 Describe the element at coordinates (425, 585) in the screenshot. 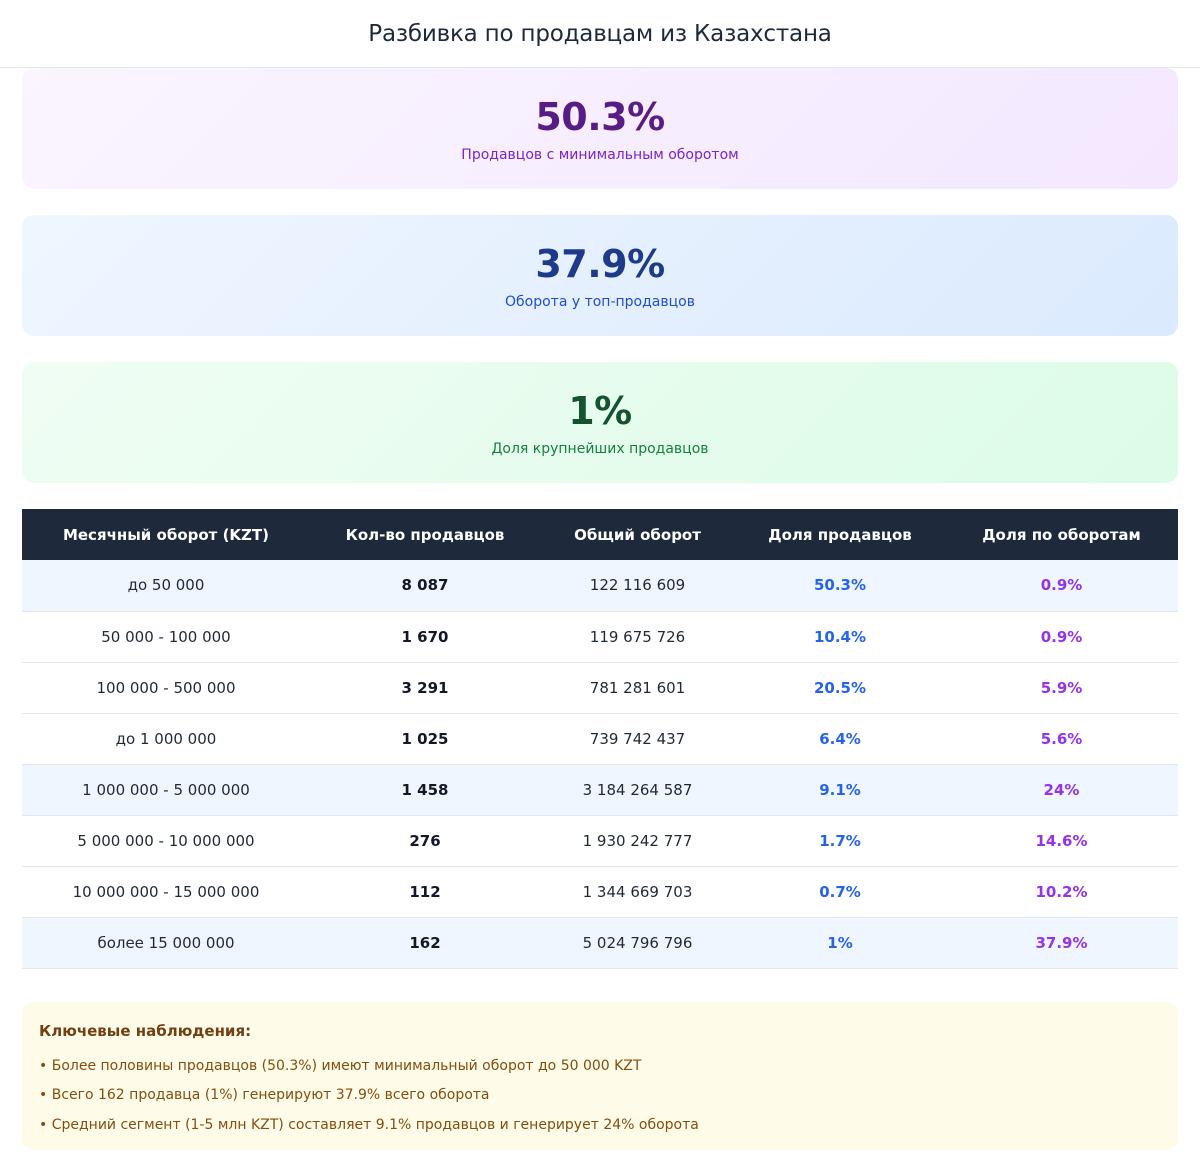

I see `cell-seller-count: 8 087` at that location.